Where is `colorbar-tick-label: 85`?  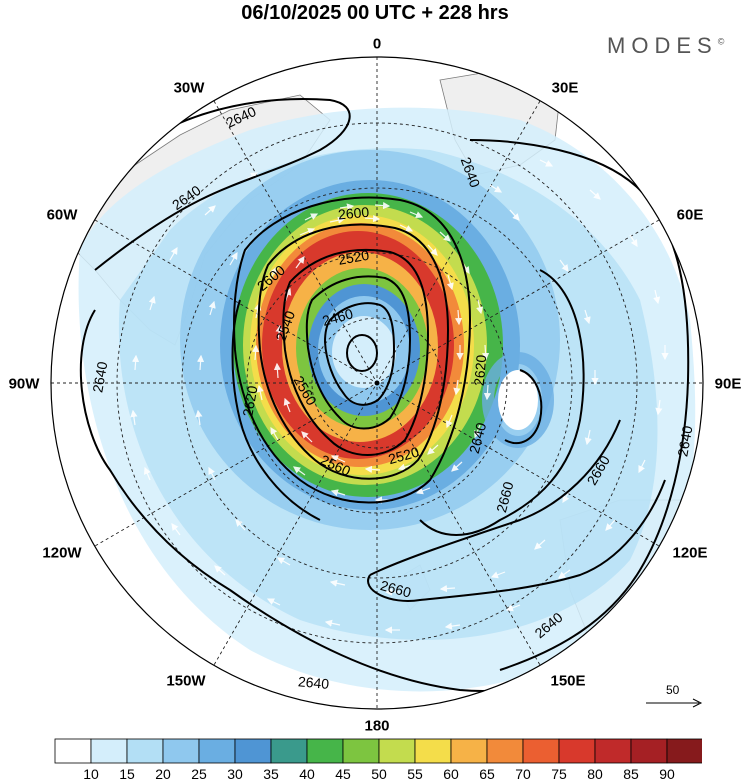 colorbar-tick-label: 85 is located at coordinates (631, 774).